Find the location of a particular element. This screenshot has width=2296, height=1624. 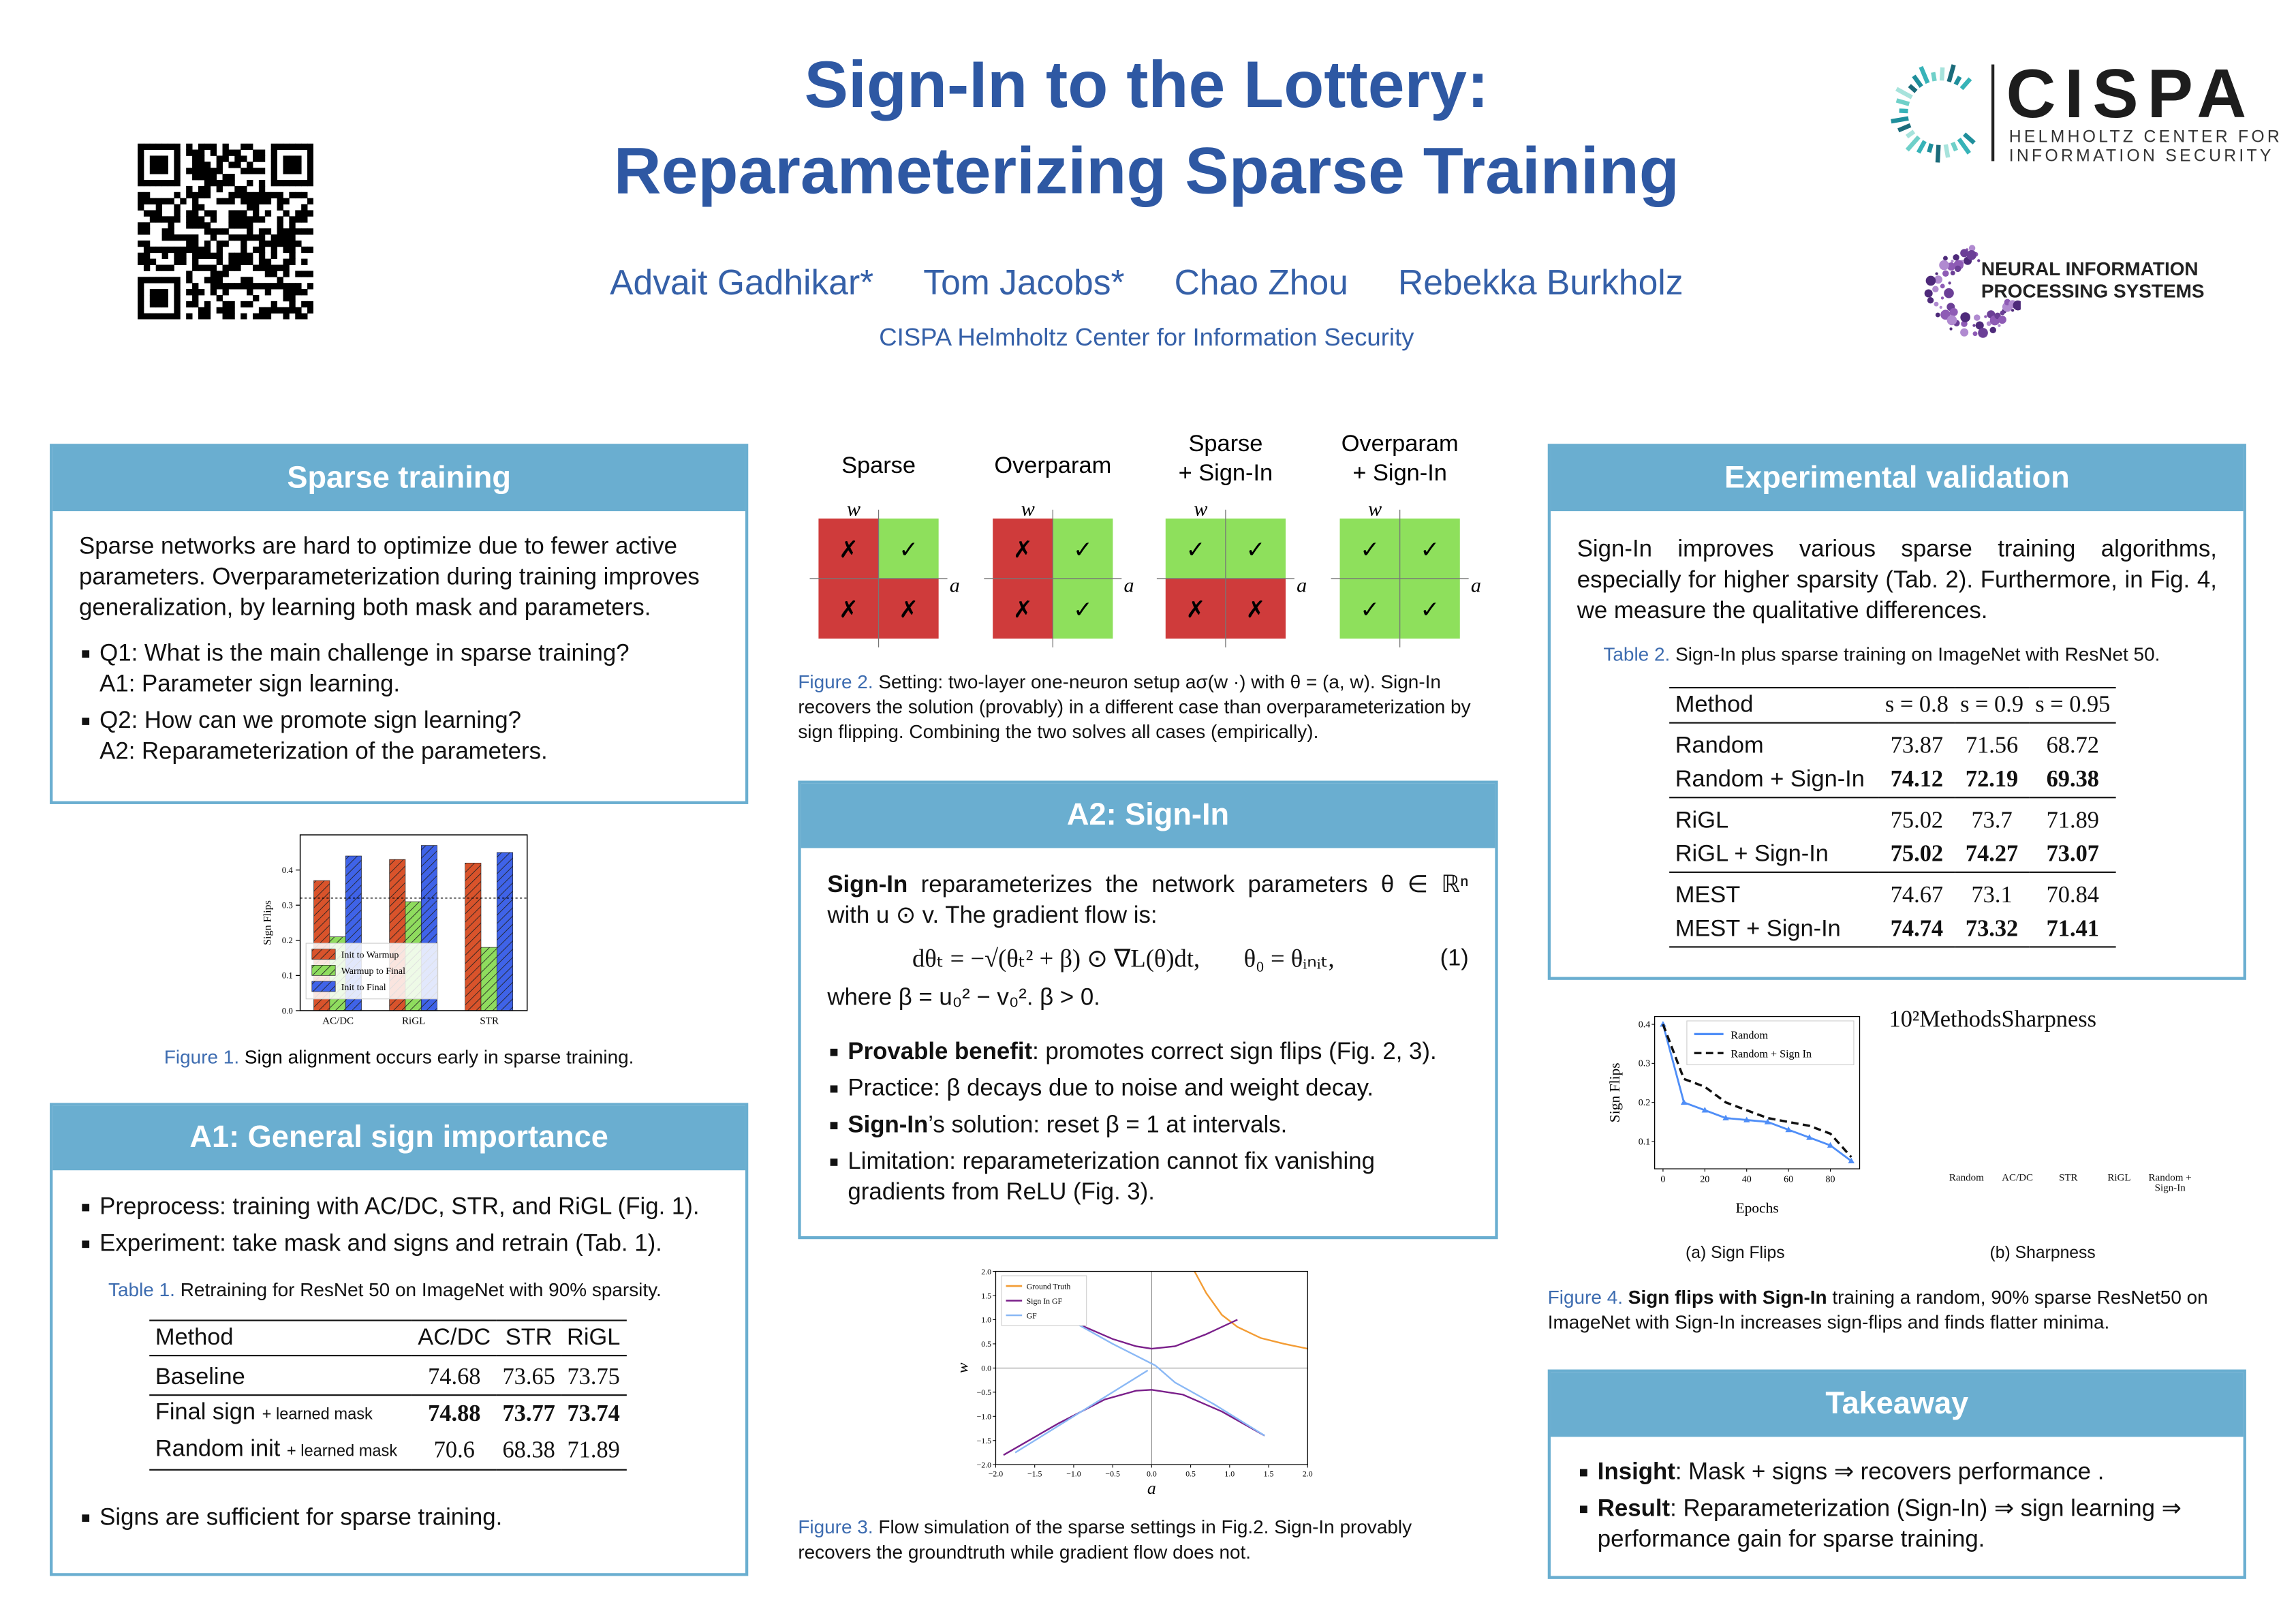

table-row: MEST + Sign-In 74.74 73.32 71.41 is located at coordinates (1893, 930).